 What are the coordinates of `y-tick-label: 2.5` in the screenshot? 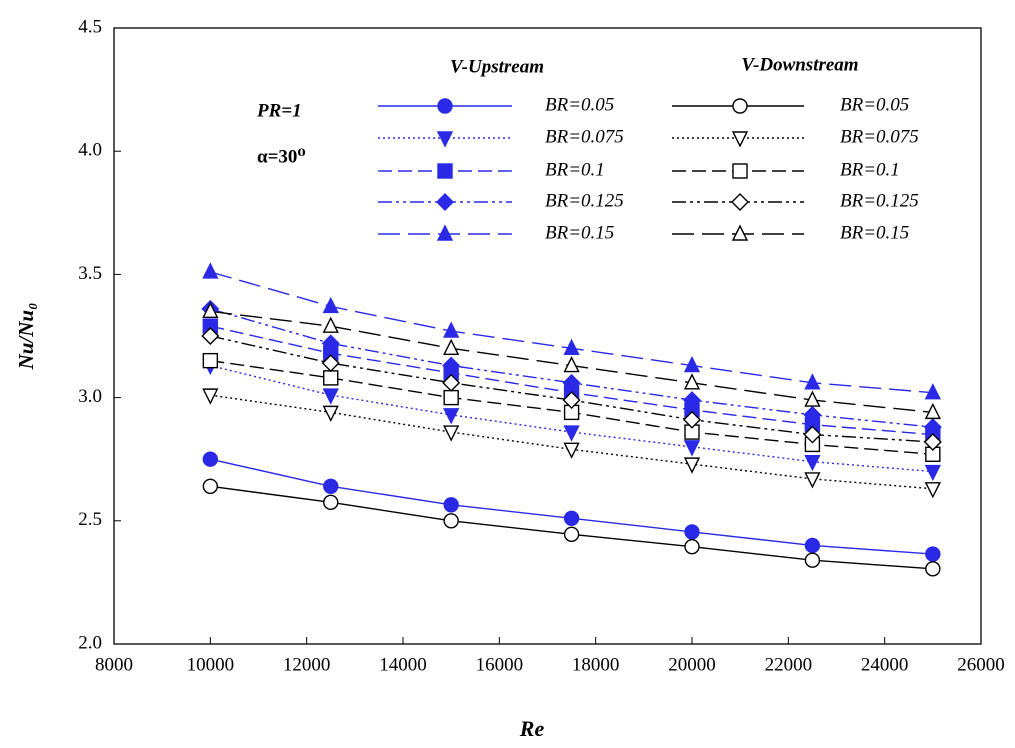 It's located at (90, 519).